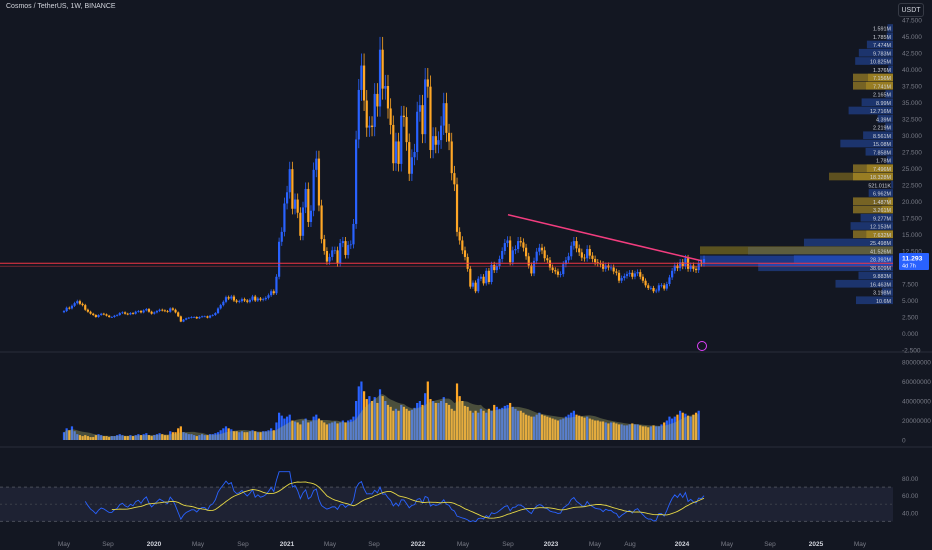 The width and height of the screenshot is (932, 550). What do you see at coordinates (605, 237) in the screenshot?
I see `resistance-trendline` at bounding box center [605, 237].